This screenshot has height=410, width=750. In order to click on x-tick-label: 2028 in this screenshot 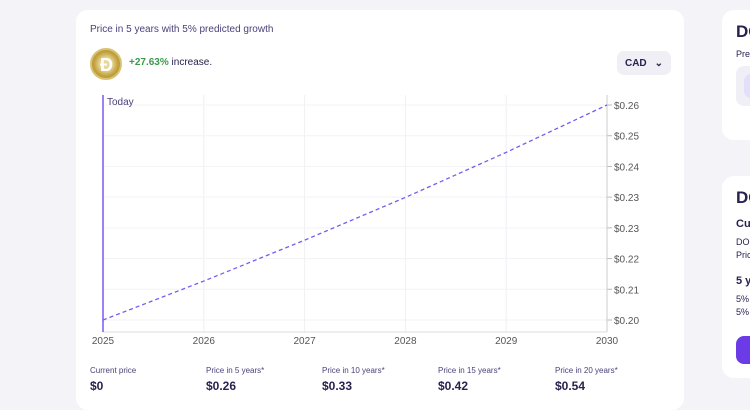, I will do `click(405, 341)`.